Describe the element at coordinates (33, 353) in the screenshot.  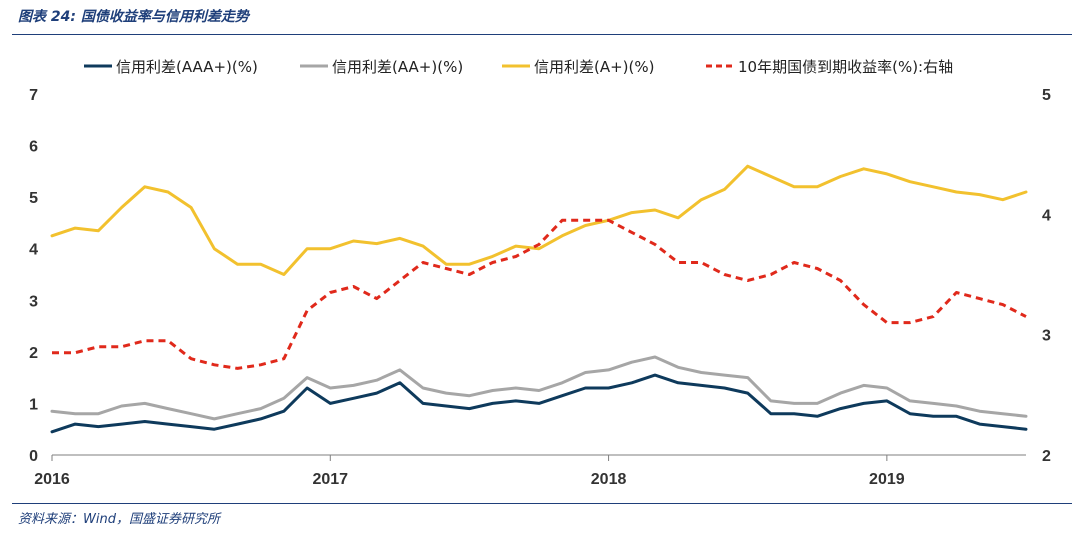
I see `y-left-tick-label: 2` at that location.